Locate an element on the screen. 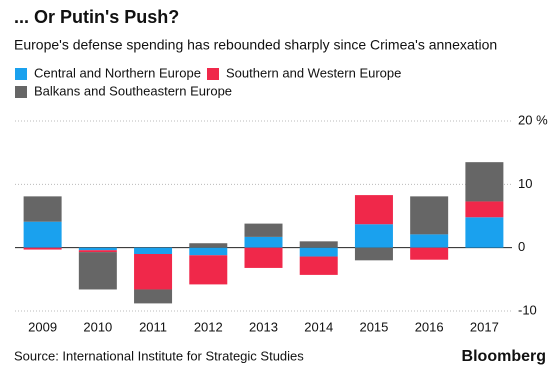 This screenshot has width=560, height=373. y-tick-label: 0 is located at coordinates (521, 246).